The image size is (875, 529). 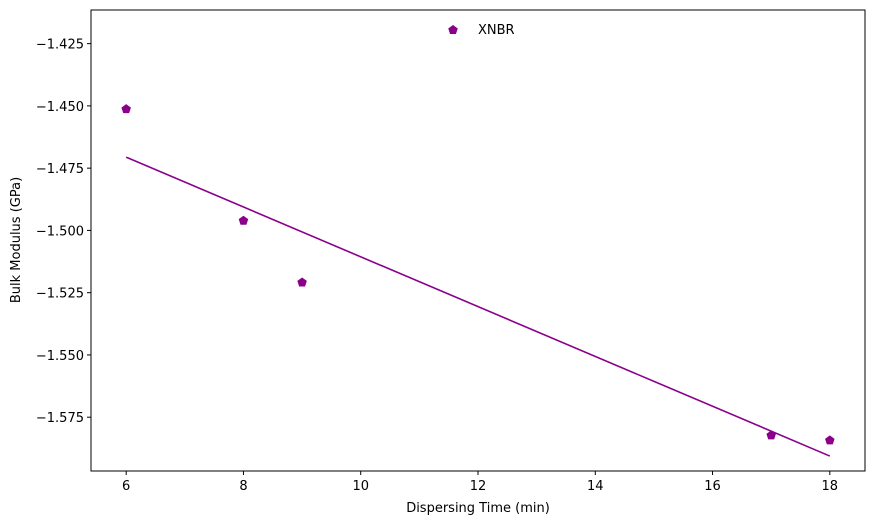 I want to click on x-axis-label: Dispersing Time (min), so click(x=478, y=508).